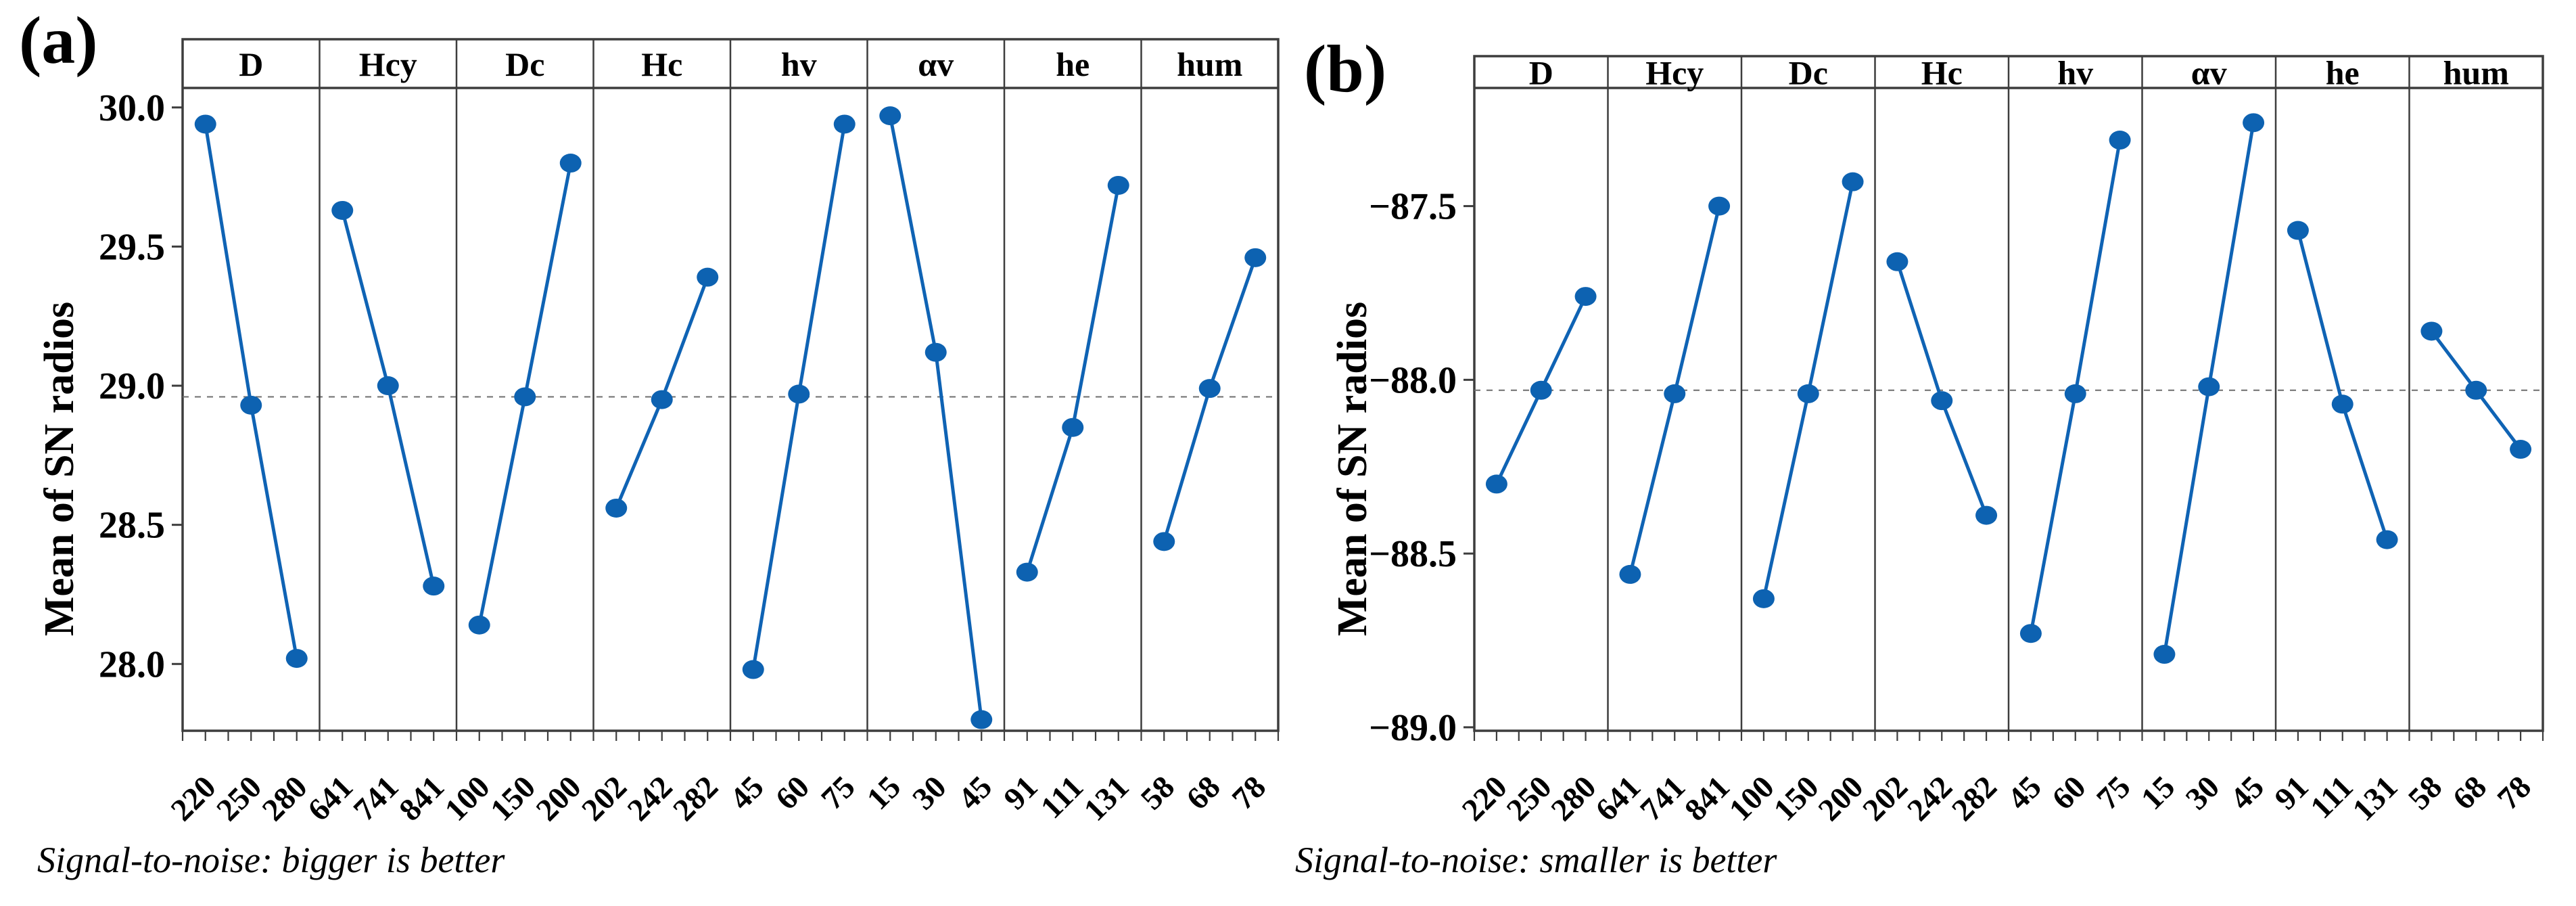  Describe the element at coordinates (2476, 73) in the screenshot. I see `factor-header-label: hum` at that location.